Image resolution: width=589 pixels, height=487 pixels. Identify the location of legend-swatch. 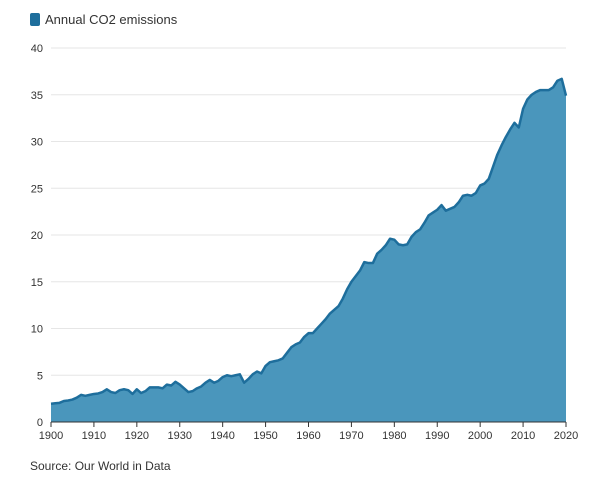
(35, 19).